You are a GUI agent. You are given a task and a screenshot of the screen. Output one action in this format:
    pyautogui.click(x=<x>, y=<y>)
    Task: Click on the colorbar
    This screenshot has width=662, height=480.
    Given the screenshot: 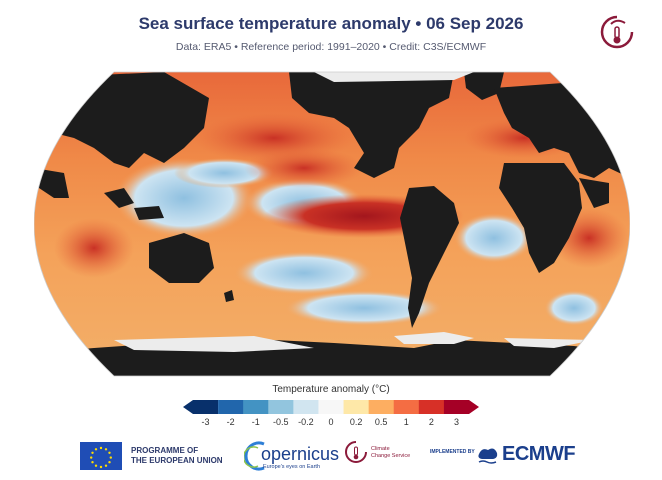 What is the action you would take?
    pyautogui.click(x=331, y=407)
    